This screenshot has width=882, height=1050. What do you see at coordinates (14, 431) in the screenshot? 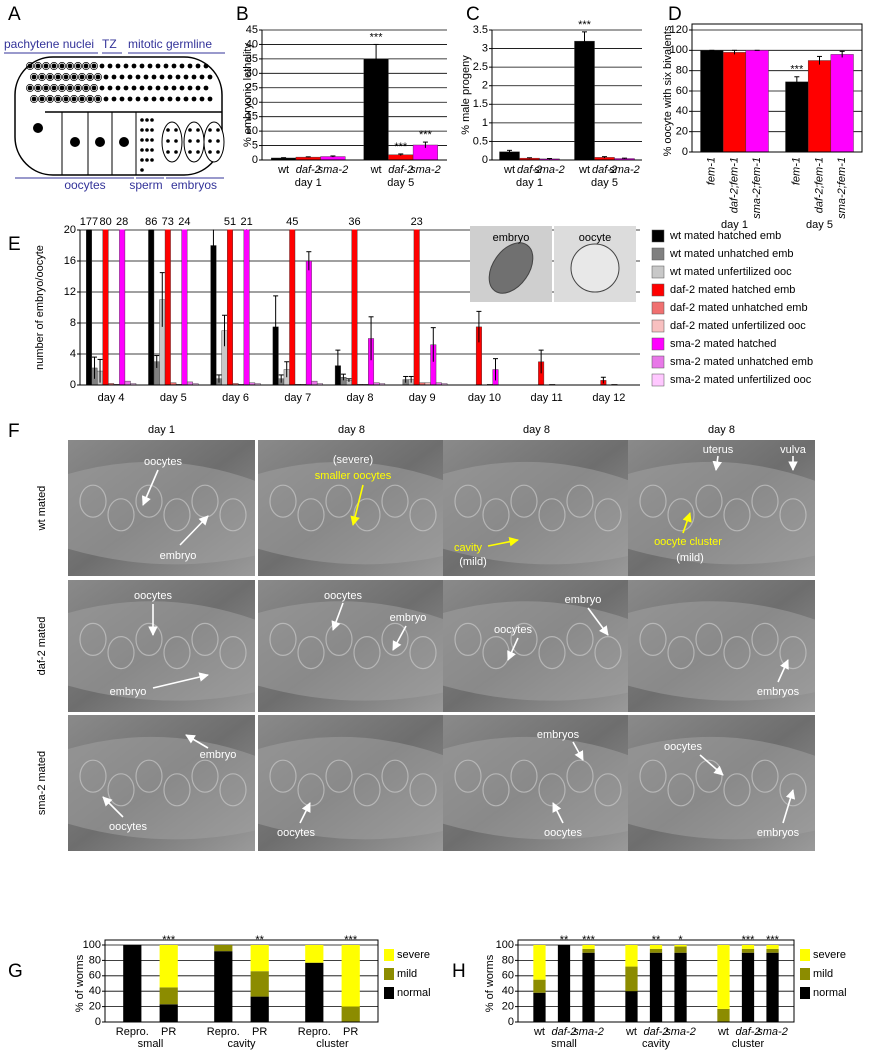
I see `panel-letter: F` at bounding box center [14, 431].